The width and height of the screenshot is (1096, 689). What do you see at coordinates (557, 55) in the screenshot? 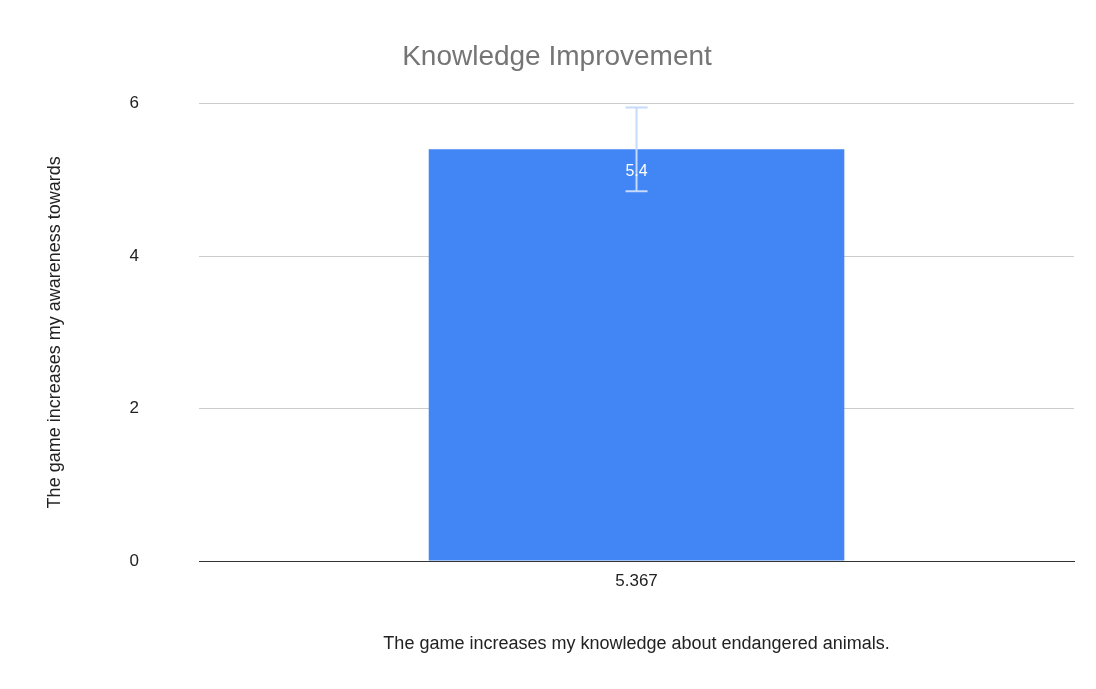
I see `chart-title: Knowledge Improvement` at bounding box center [557, 55].